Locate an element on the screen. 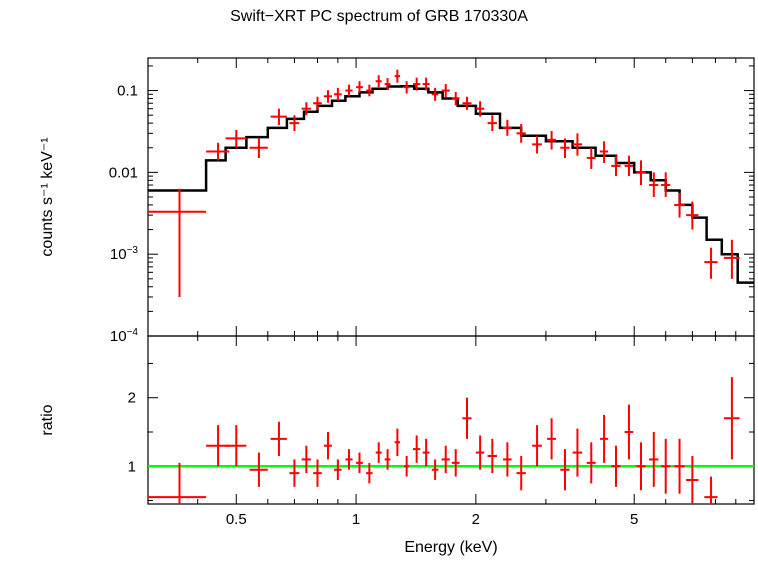 The height and width of the screenshot is (561, 758). y-axis-label-spectrum: counts s⁻¹ keV⁻¹ is located at coordinates (47, 196).